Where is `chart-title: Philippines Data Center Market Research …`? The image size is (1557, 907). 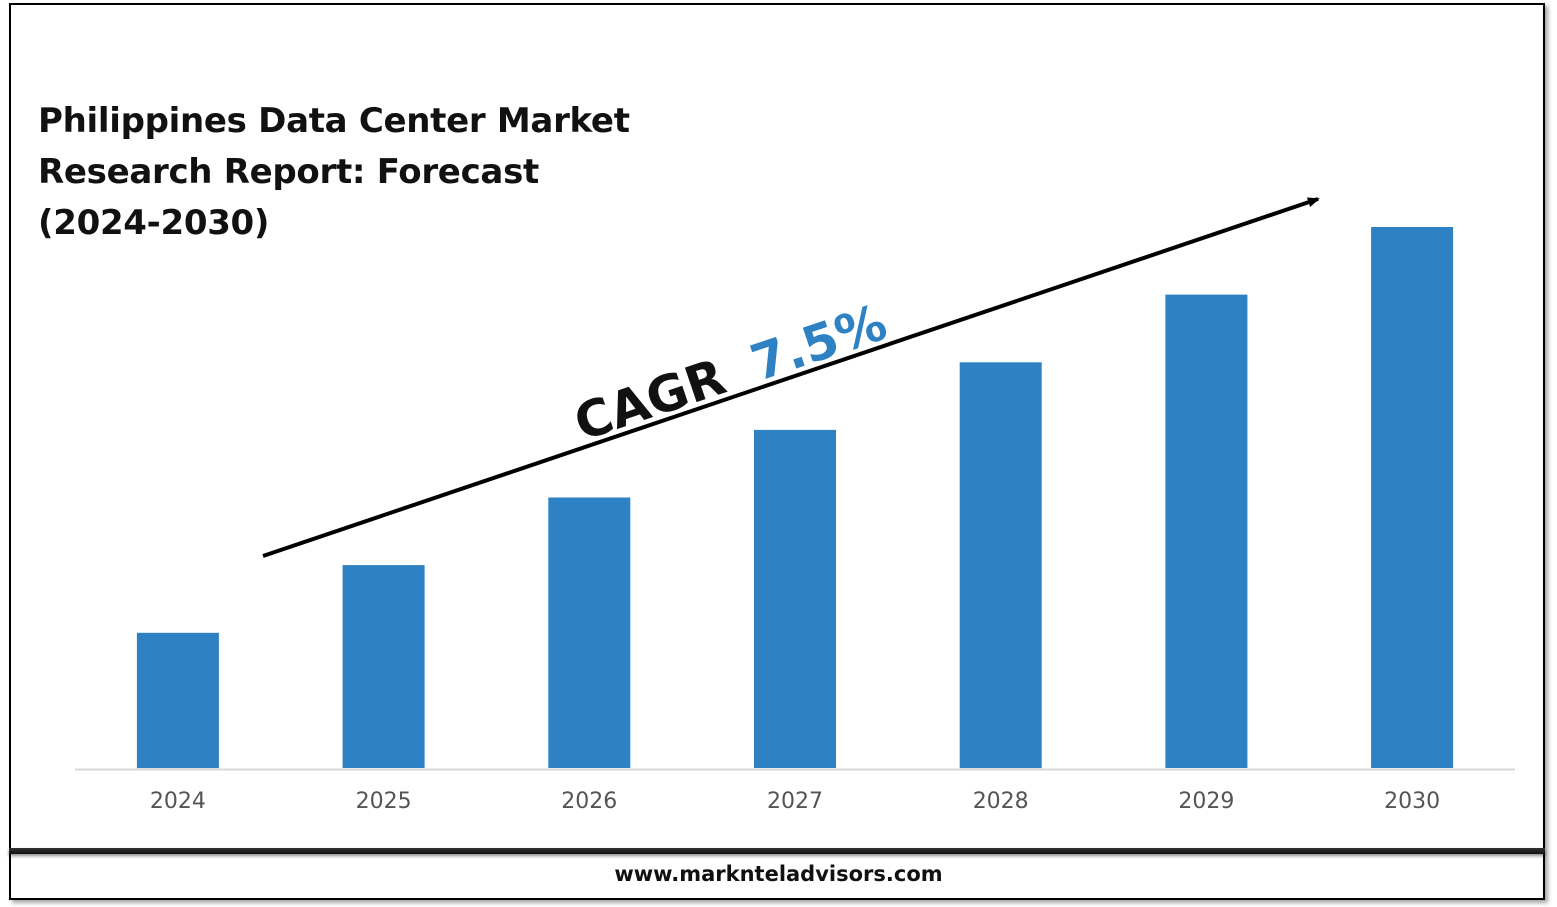 chart-title: Philippines Data Center Market Research … is located at coordinates (368, 172).